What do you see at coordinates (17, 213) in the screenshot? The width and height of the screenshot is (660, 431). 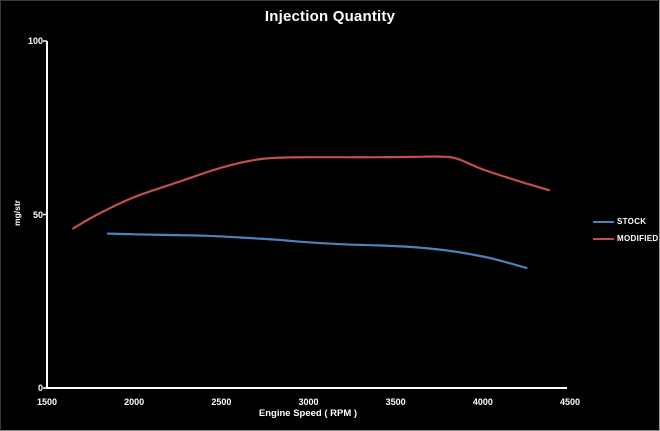 I see `y-axis-title: mg/str` at bounding box center [17, 213].